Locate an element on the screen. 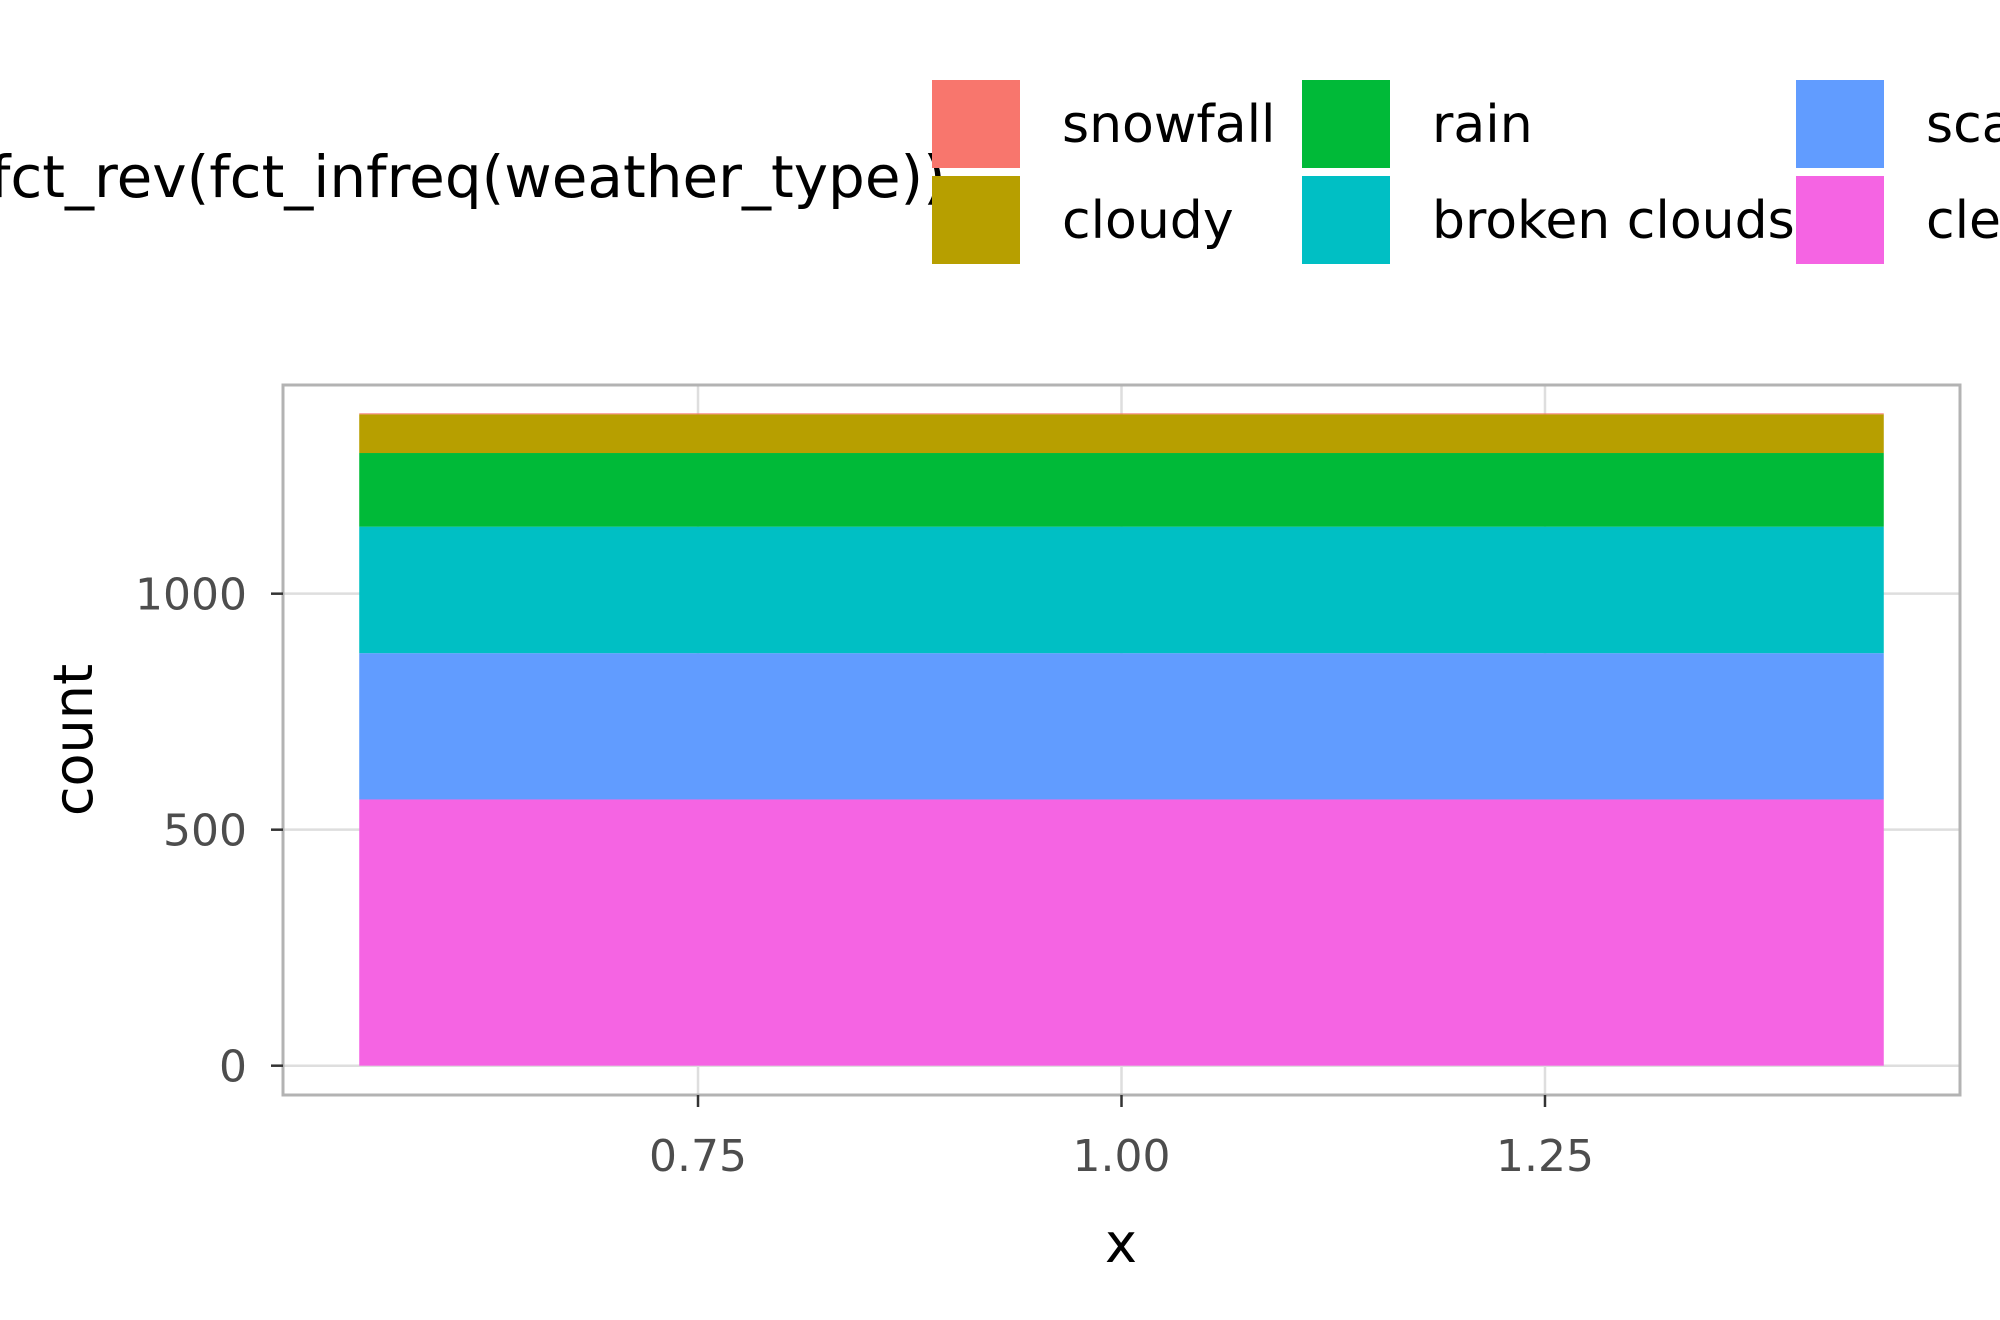  legend-label-rain: rain is located at coordinates (1482, 125).